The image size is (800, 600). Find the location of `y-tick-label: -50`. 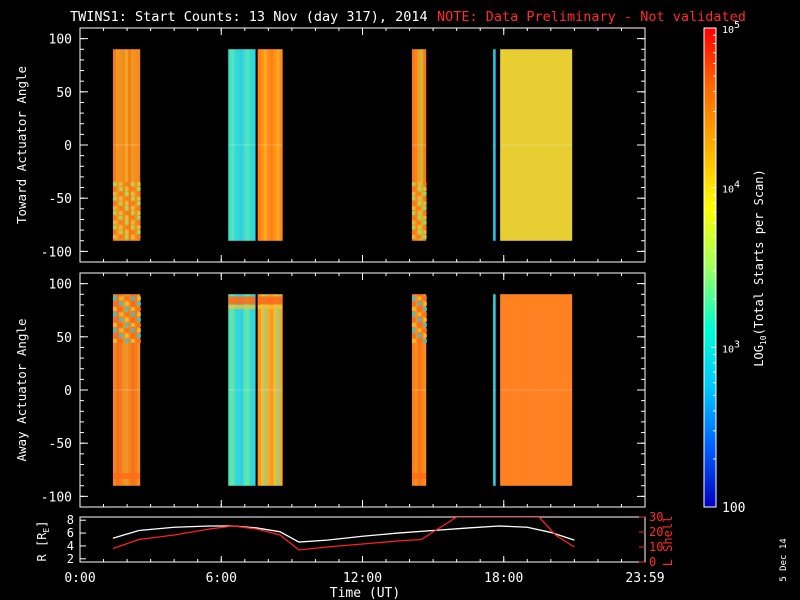

y-tick-label: -50 is located at coordinates (60, 444).